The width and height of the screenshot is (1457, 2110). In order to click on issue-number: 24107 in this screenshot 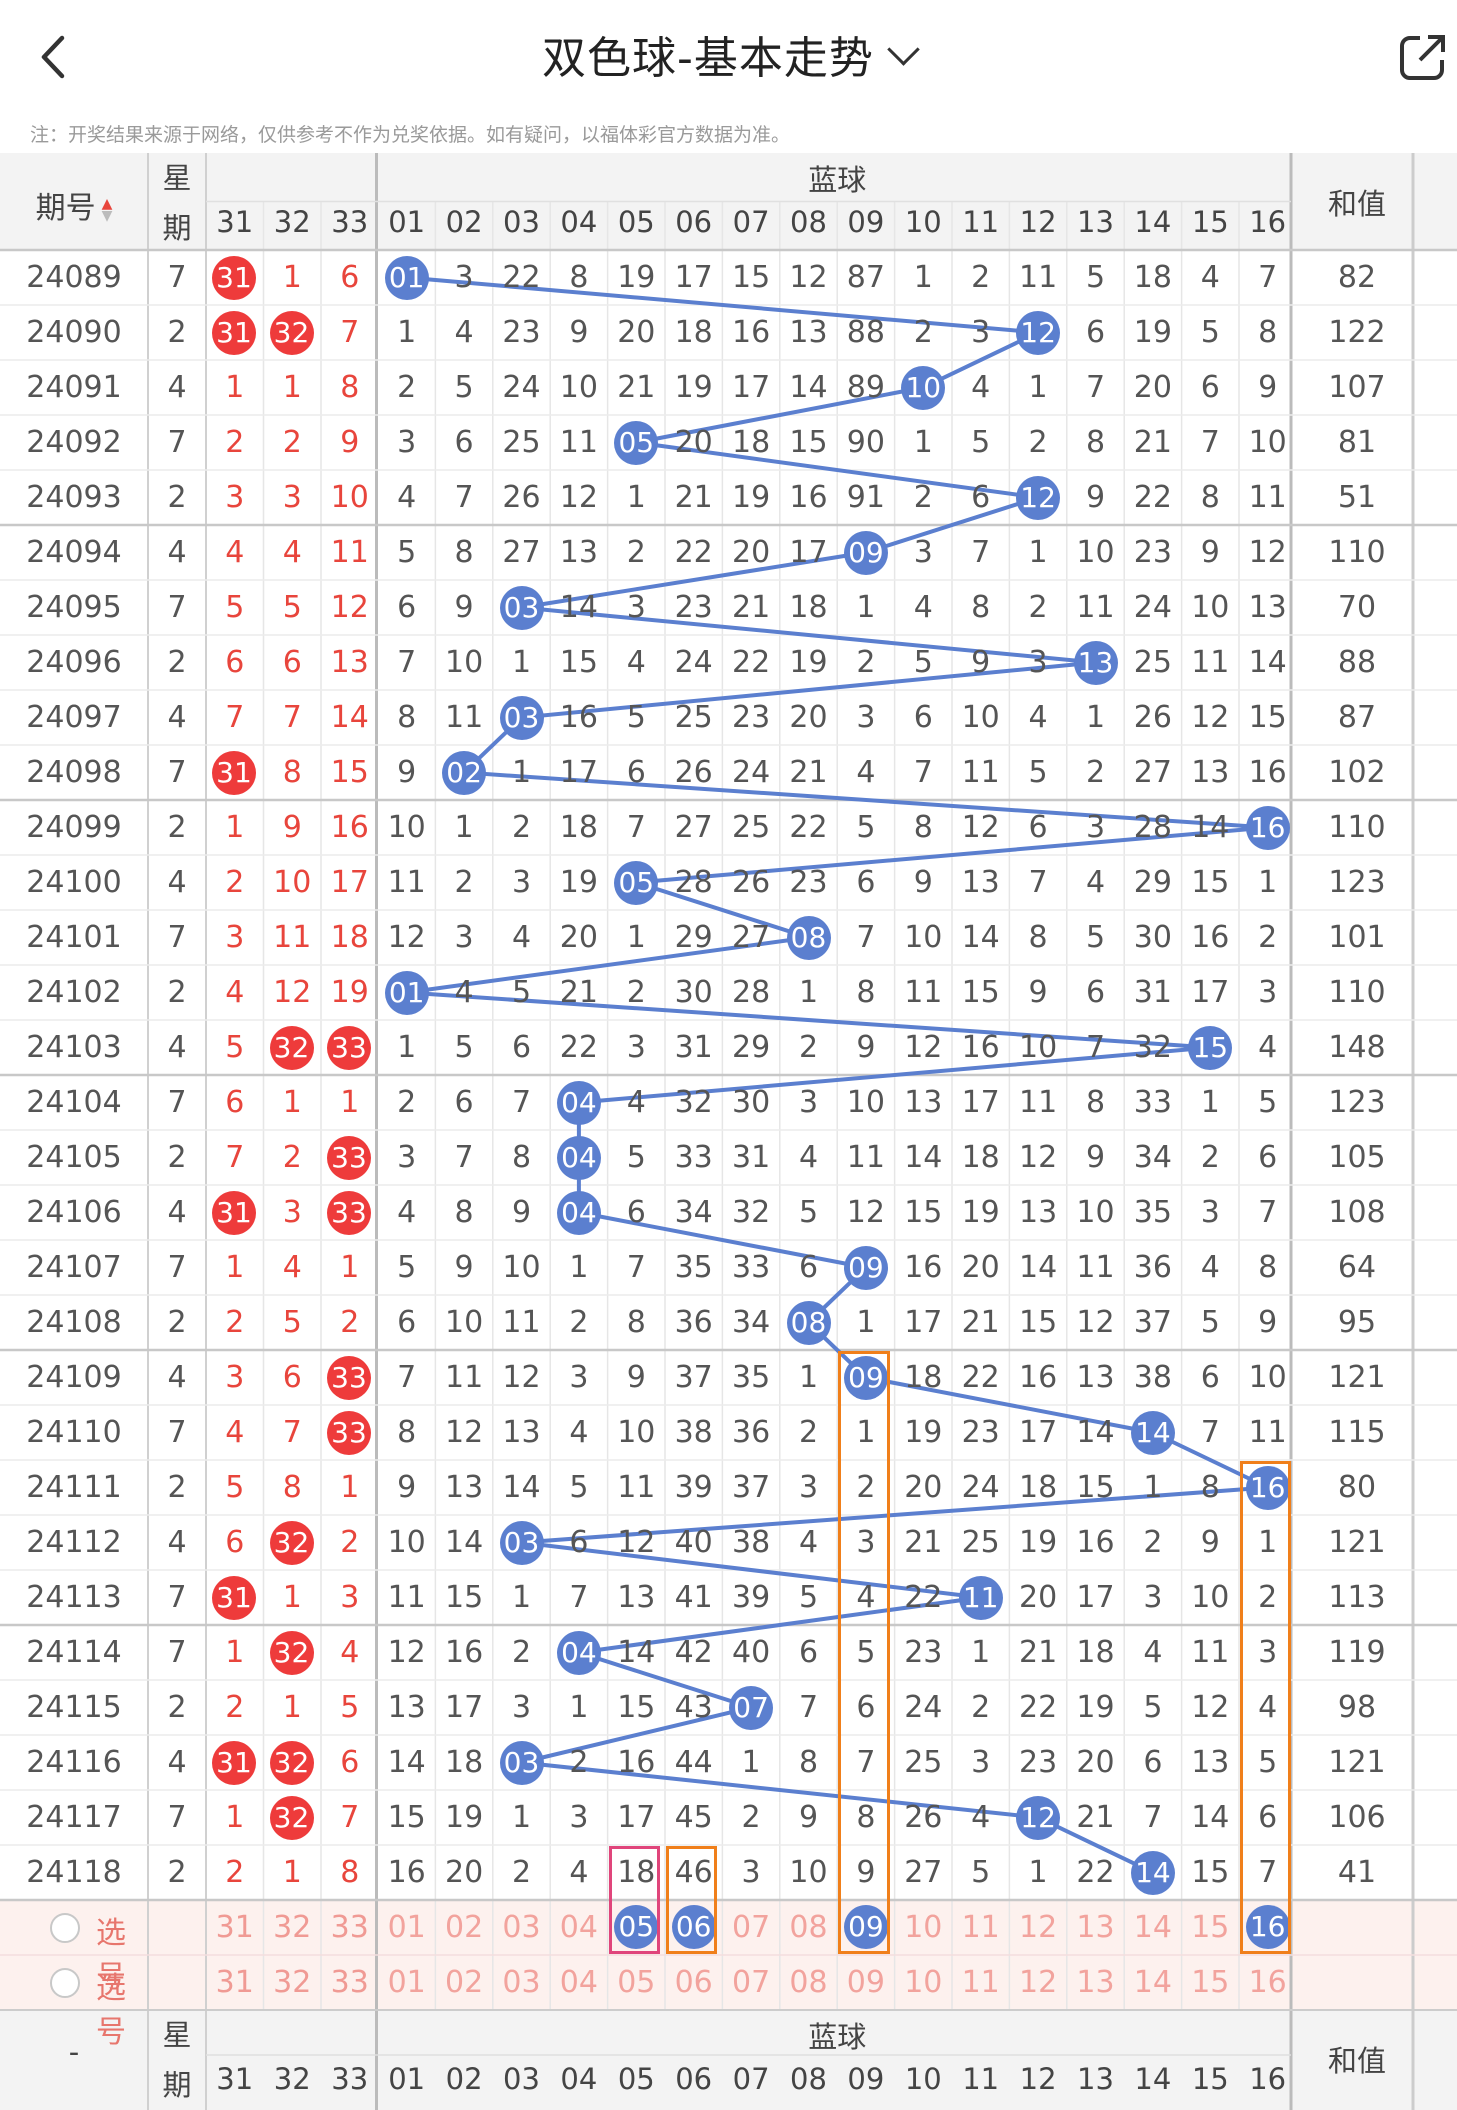, I will do `click(74, 1267)`.